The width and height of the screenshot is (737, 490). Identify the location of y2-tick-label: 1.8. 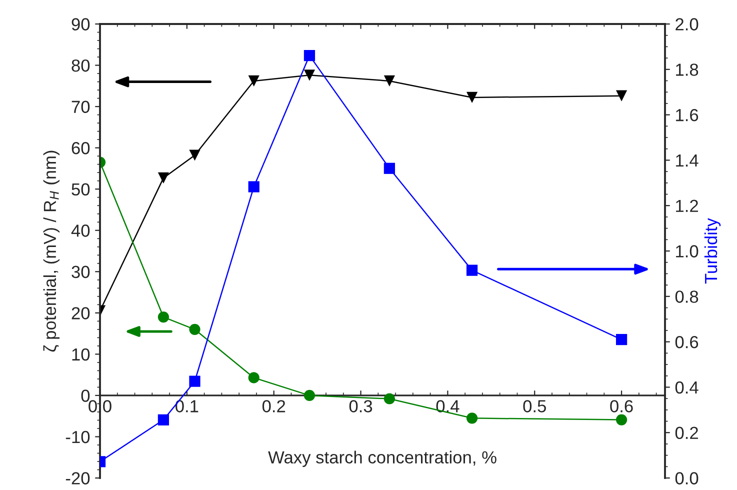
(687, 70).